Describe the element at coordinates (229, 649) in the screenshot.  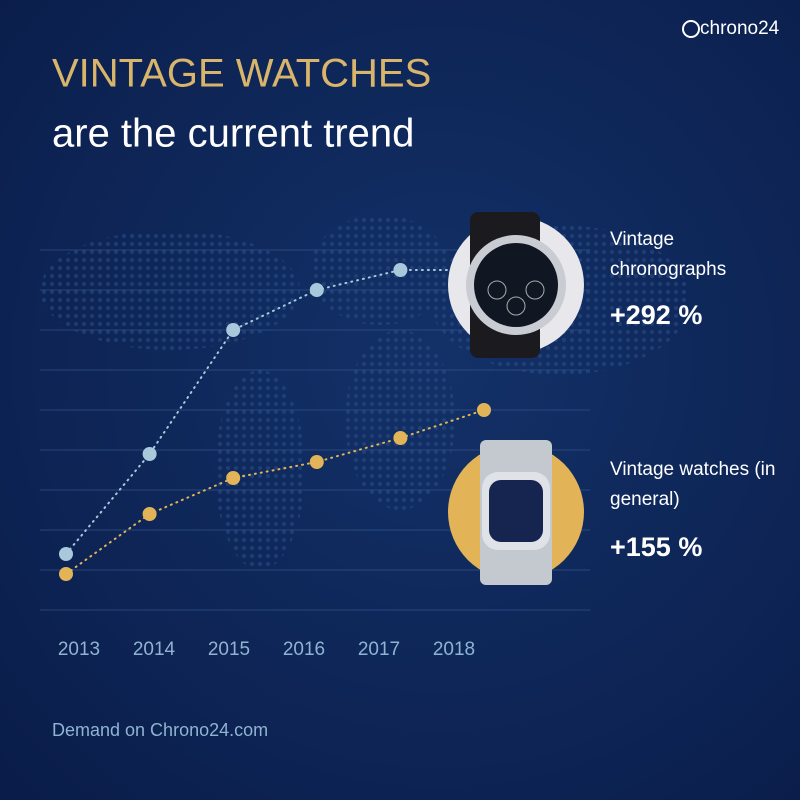
I see `x-tick-label: 2015` at that location.